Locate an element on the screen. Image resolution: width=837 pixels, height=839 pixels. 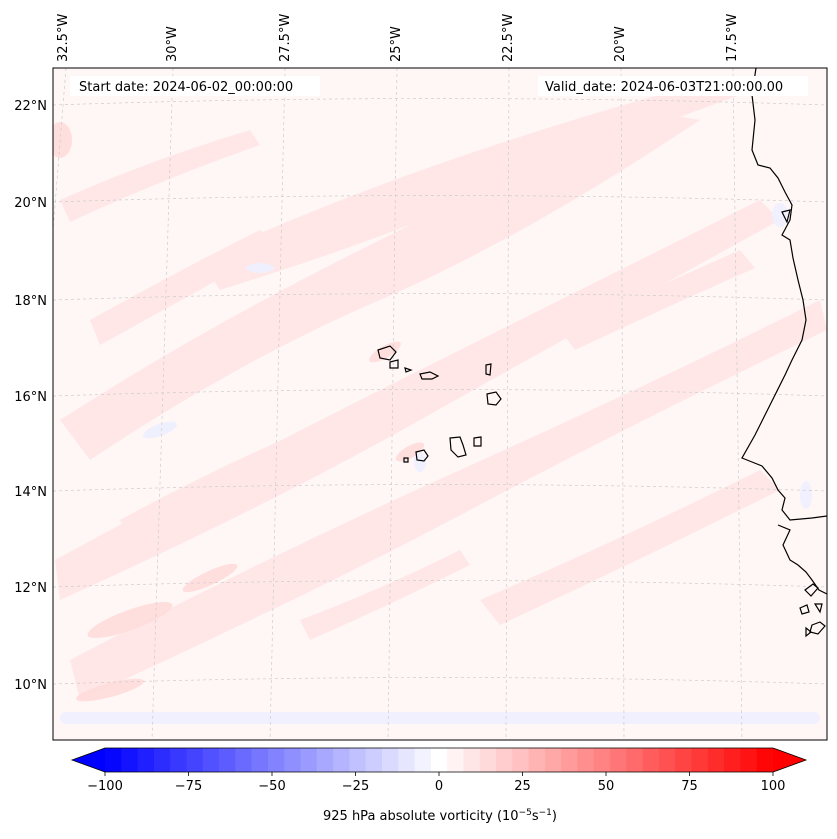
colorbar-tick-label: −75 is located at coordinates (188, 786).